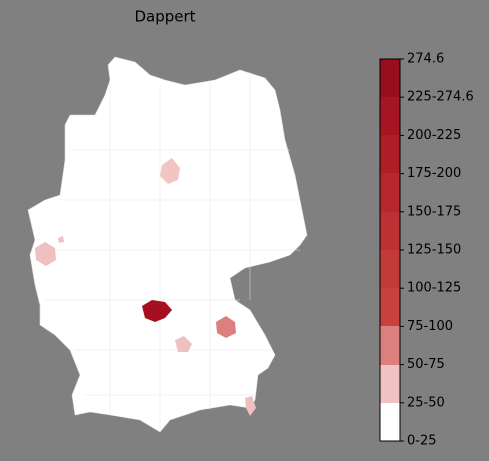 The height and width of the screenshot is (461, 489). What do you see at coordinates (440, 97) in the screenshot?
I see `colorbar-label: 225-274.6` at bounding box center [440, 97].